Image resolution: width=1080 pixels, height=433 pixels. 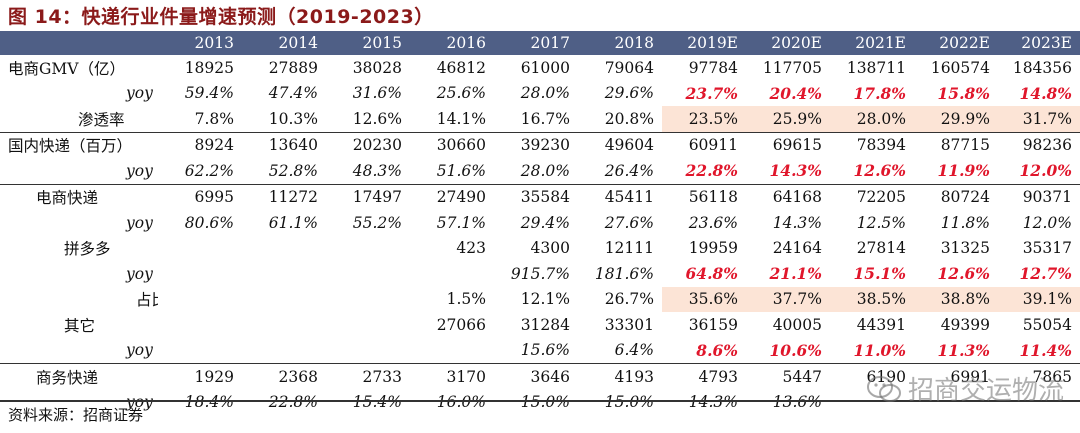 I want to click on table-cell: 72205, so click(x=872, y=196).